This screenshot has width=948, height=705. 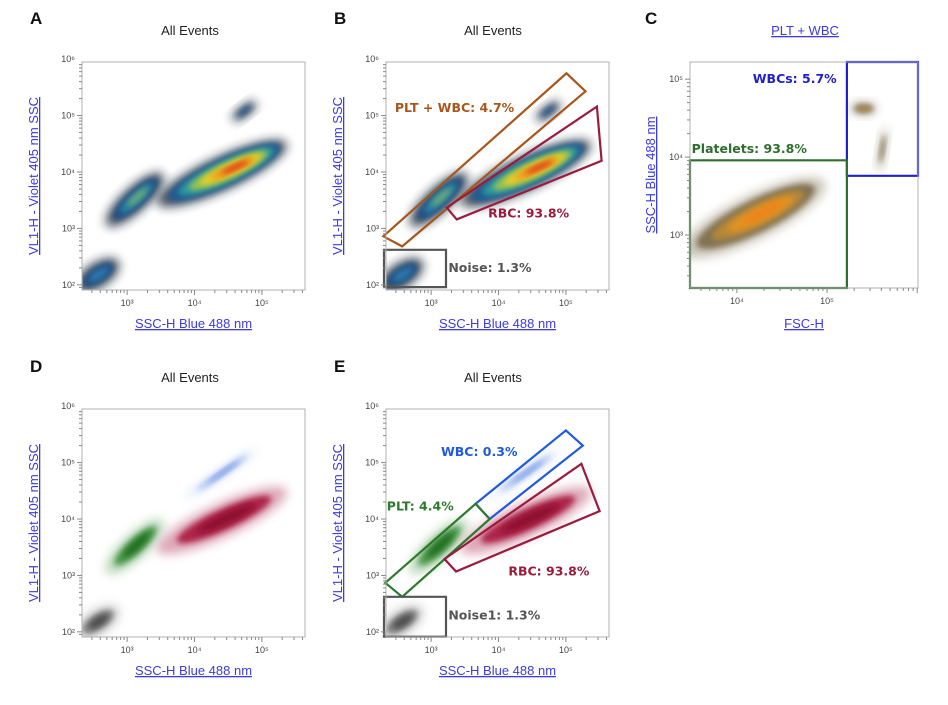 What do you see at coordinates (339, 366) in the screenshot?
I see `panel-letter: E` at bounding box center [339, 366].